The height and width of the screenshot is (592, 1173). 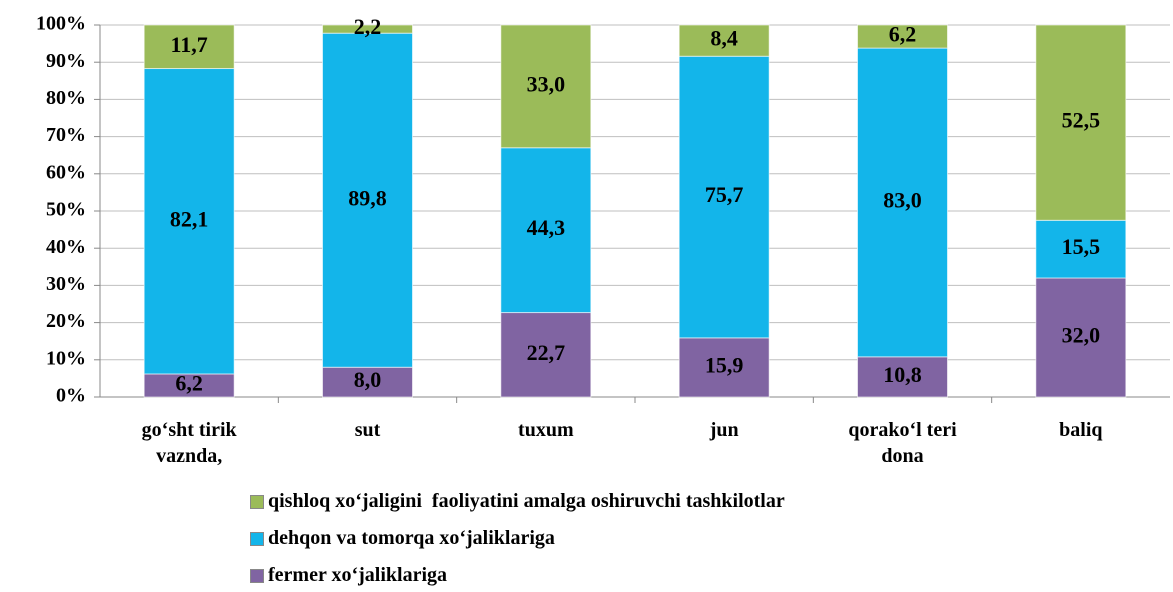 What do you see at coordinates (66, 61) in the screenshot?
I see `y-tick-label: 90%` at bounding box center [66, 61].